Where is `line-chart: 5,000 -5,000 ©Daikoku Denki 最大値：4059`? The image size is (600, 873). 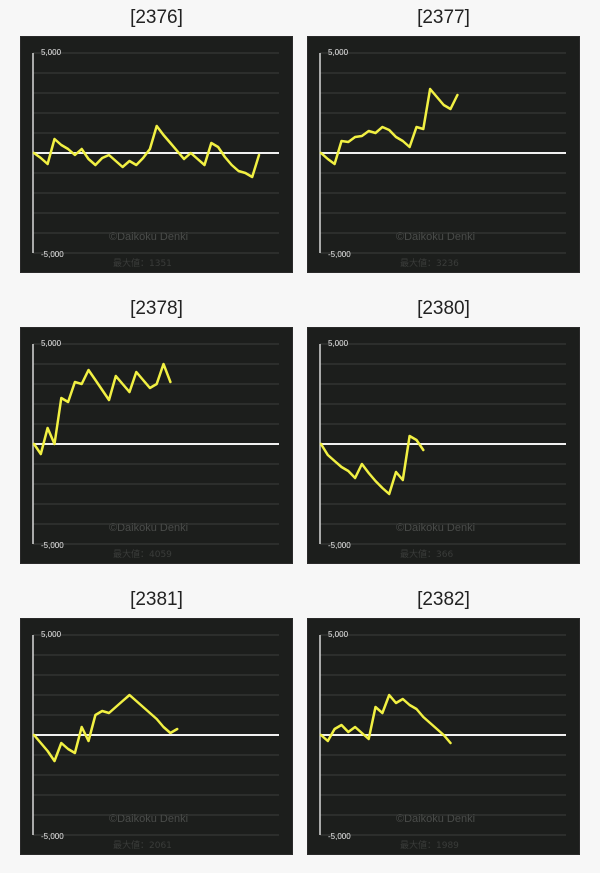 line-chart: 5,000 -5,000 ©Daikoku Denki 最大値：4059 is located at coordinates (155, 449).